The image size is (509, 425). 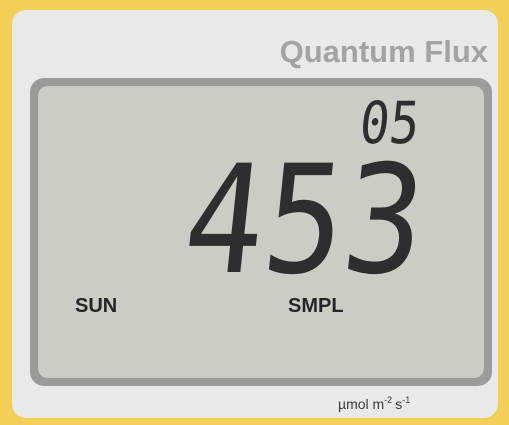 I want to click on brand-label: Quantum Flux, so click(x=384, y=51).